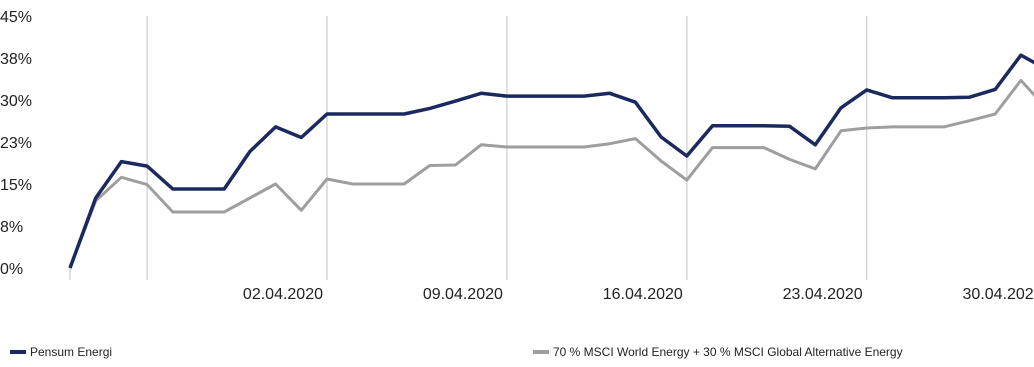 This screenshot has height=367, width=1034. What do you see at coordinates (18, 352) in the screenshot?
I see `legend-swatch-pensum-energi` at bounding box center [18, 352].